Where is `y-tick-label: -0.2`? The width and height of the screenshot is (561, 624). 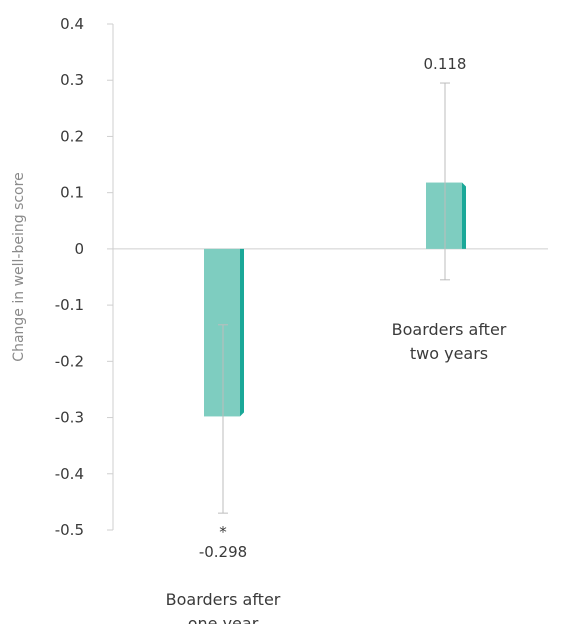
y-tick-label: -0.2 is located at coordinates (69, 361).